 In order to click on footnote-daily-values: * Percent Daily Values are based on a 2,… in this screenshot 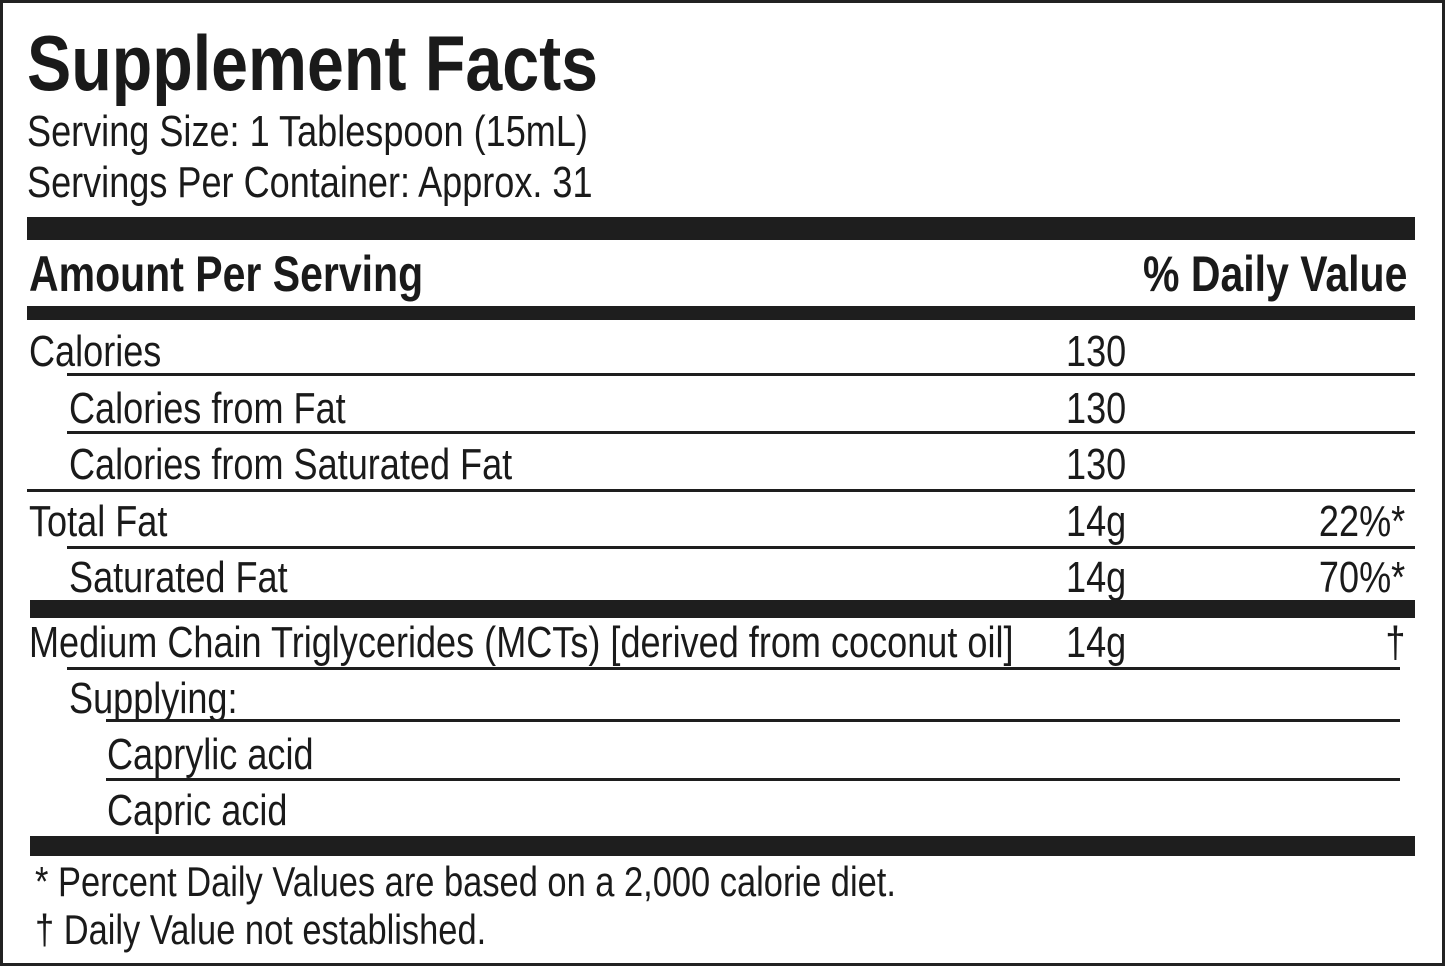, I will do `click(465, 881)`.